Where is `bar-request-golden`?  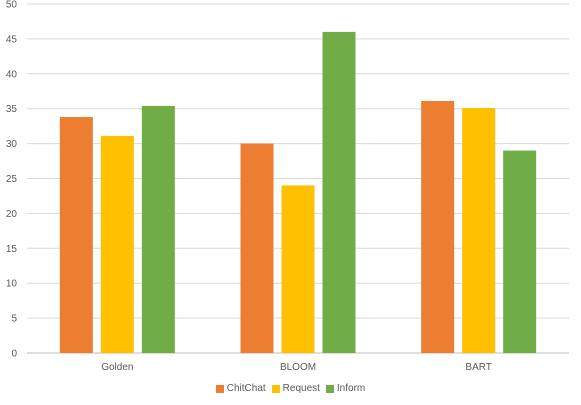
bar-request-golden is located at coordinates (117, 244).